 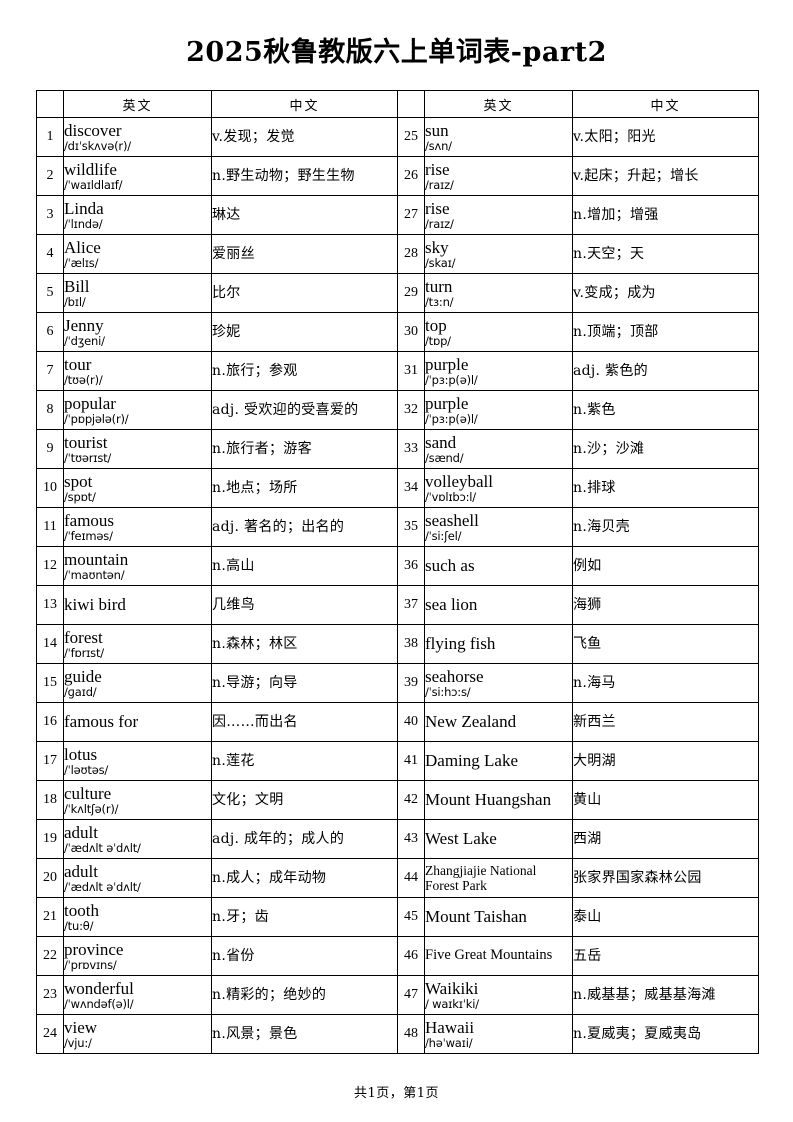 What do you see at coordinates (304, 566) in the screenshot?
I see `chinese-cell-left: n.高山` at bounding box center [304, 566].